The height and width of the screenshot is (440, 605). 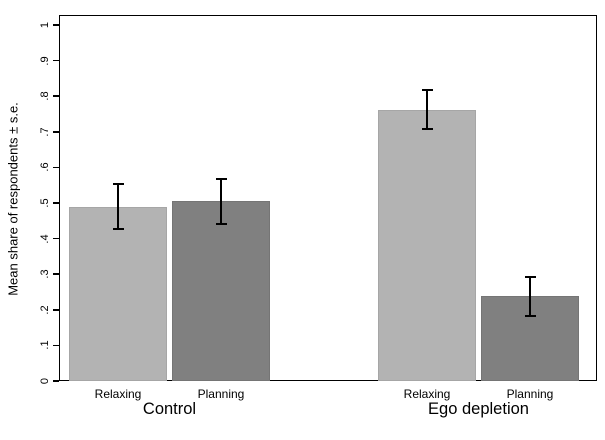 I want to click on y-tick-label: .5, so click(x=45, y=203).